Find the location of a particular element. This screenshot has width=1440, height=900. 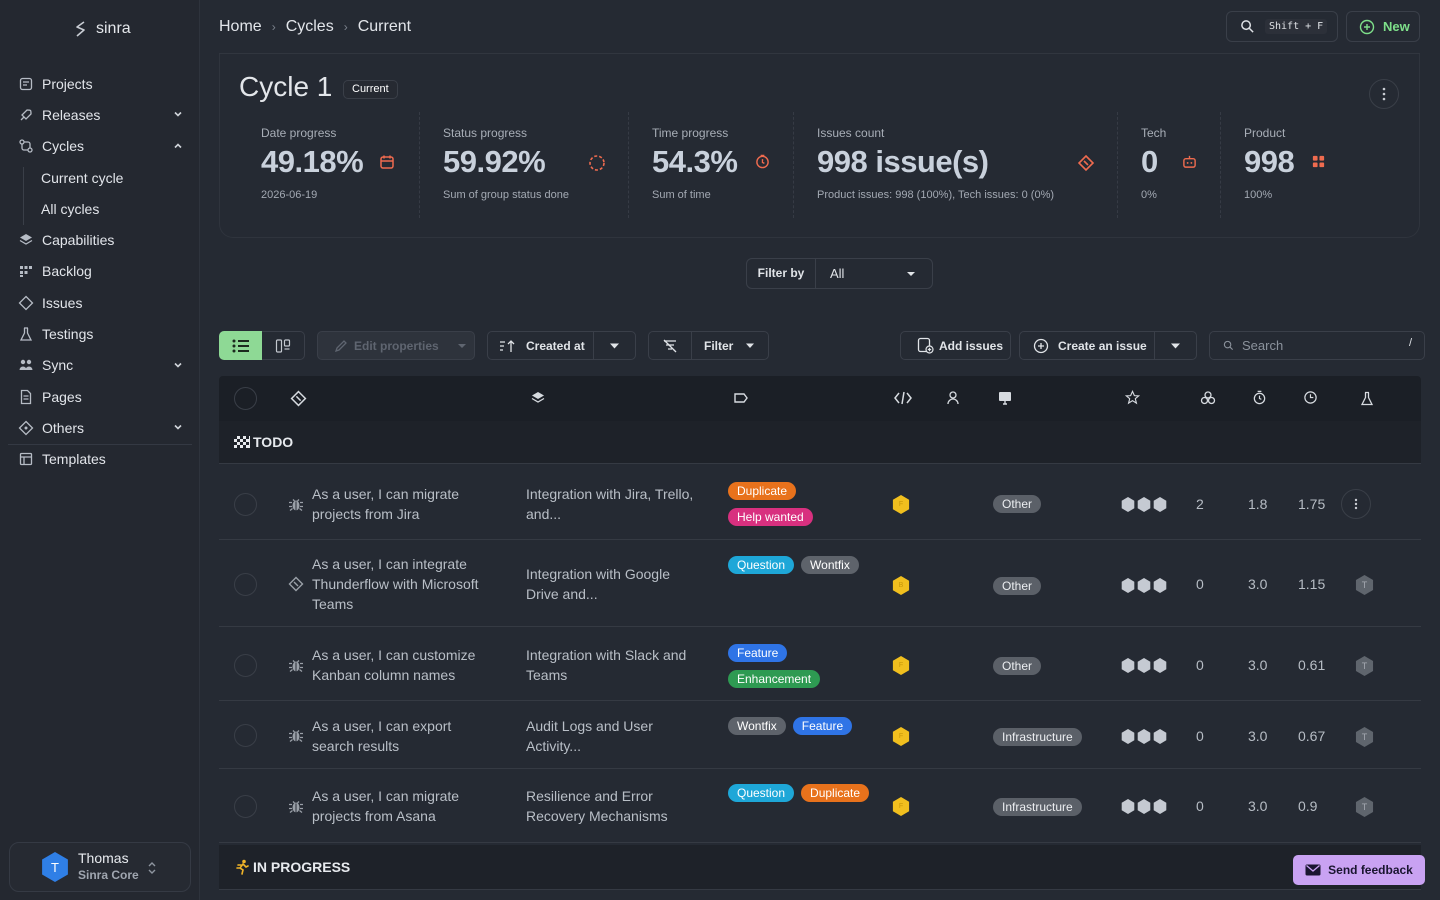

create-issue-button: Create an issue is located at coordinates (1088, 345).